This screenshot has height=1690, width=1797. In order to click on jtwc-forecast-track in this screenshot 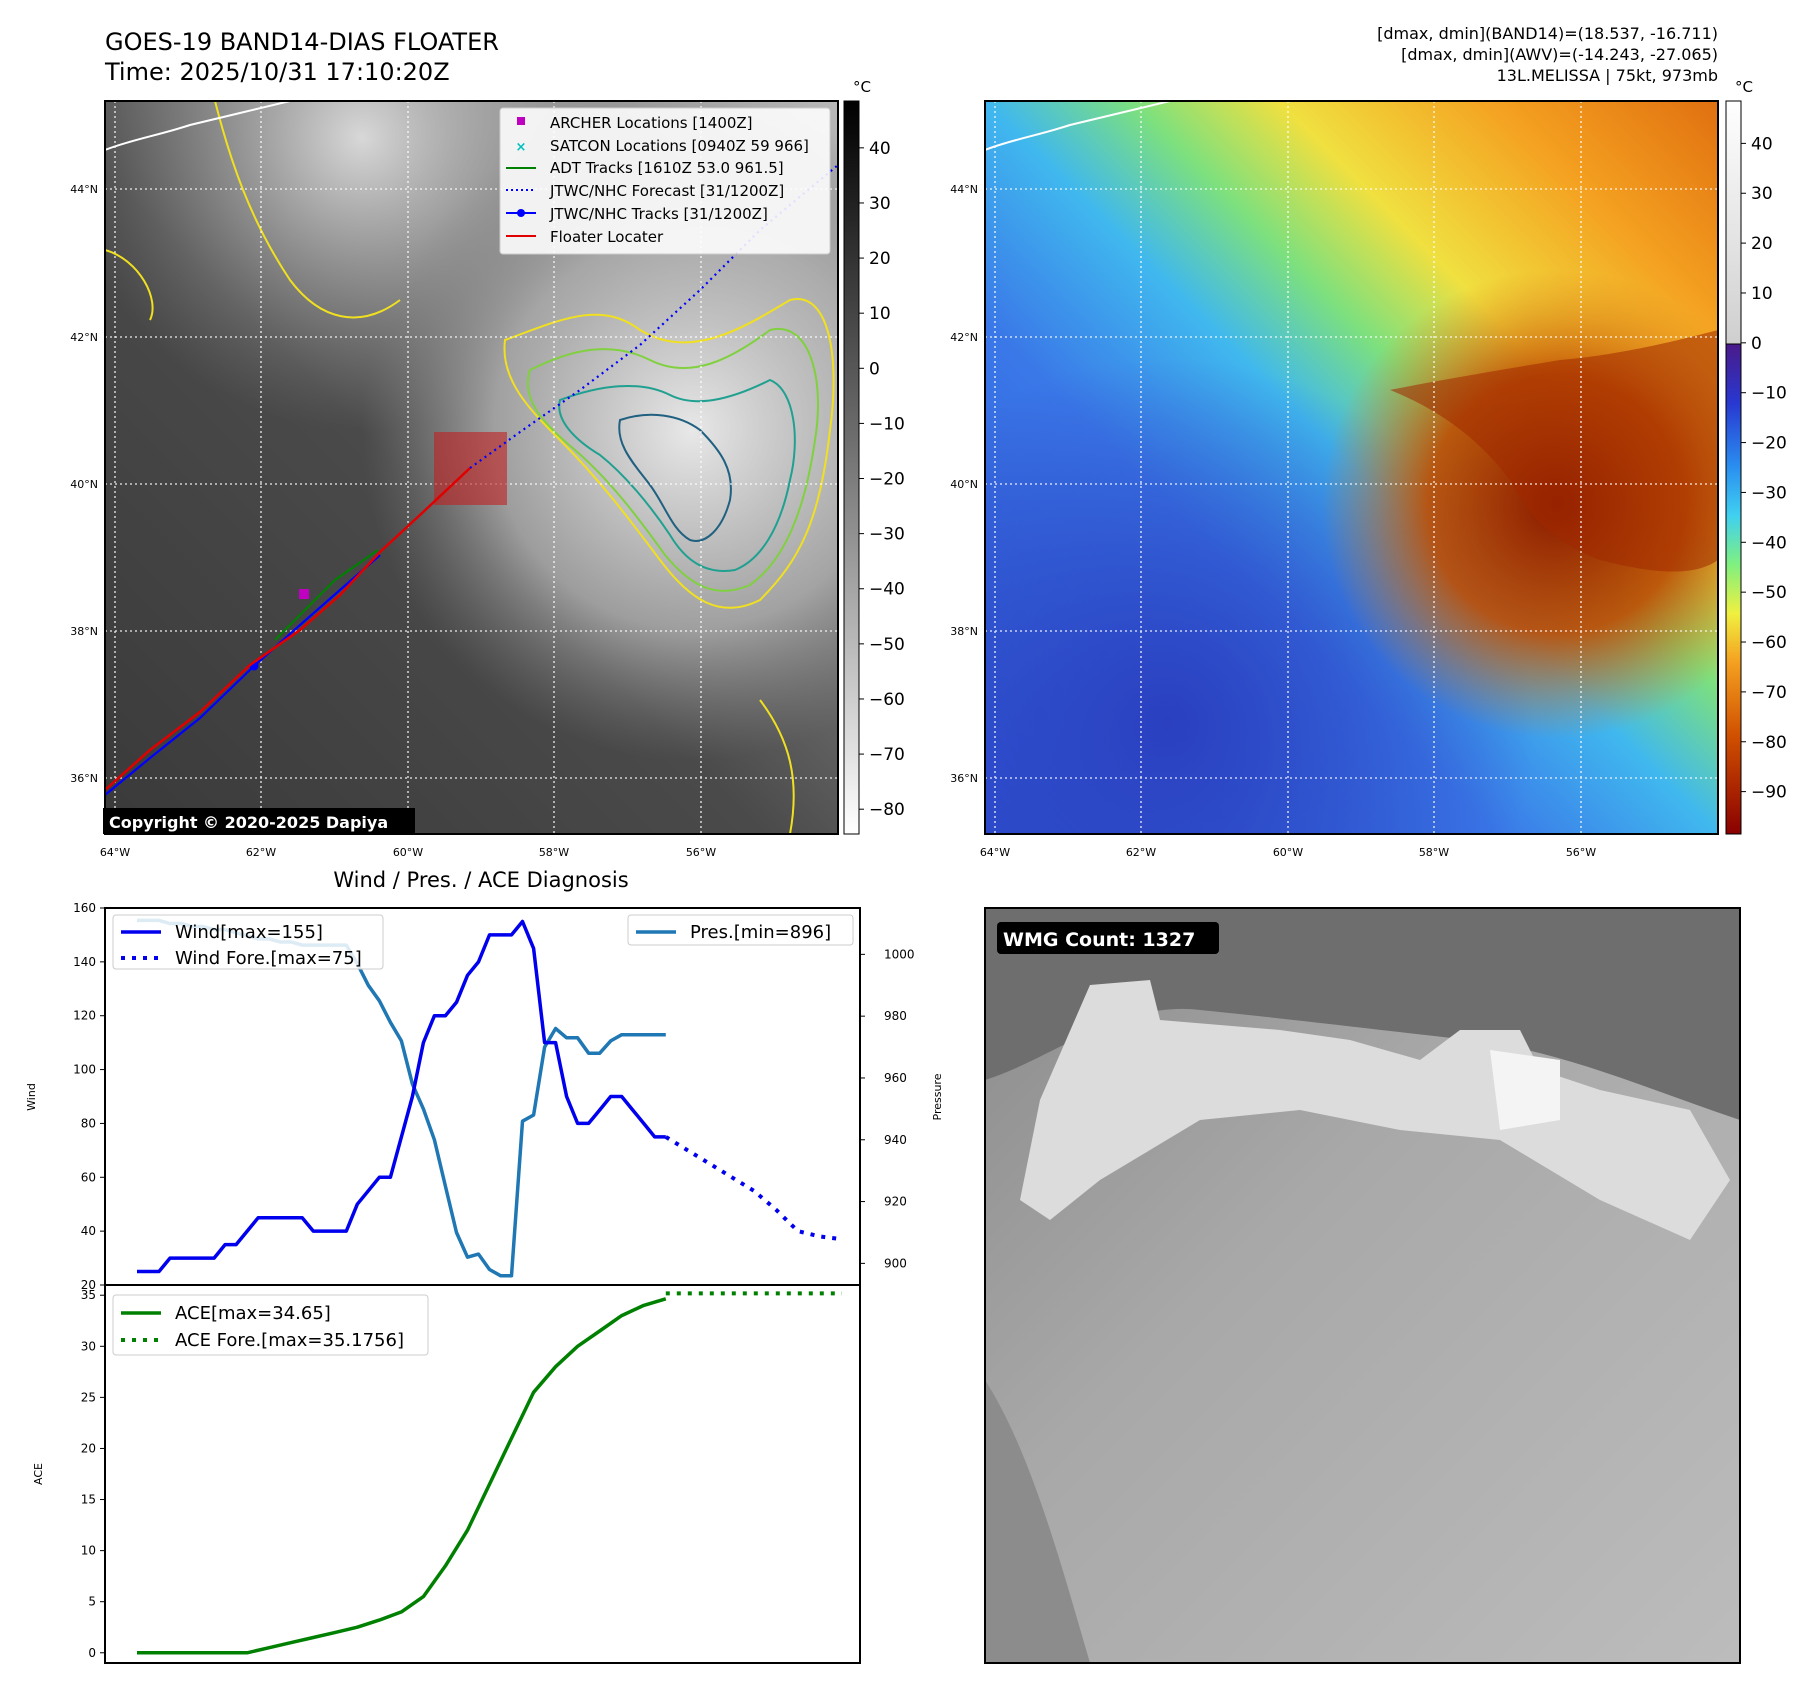, I will do `click(653, 316)`.